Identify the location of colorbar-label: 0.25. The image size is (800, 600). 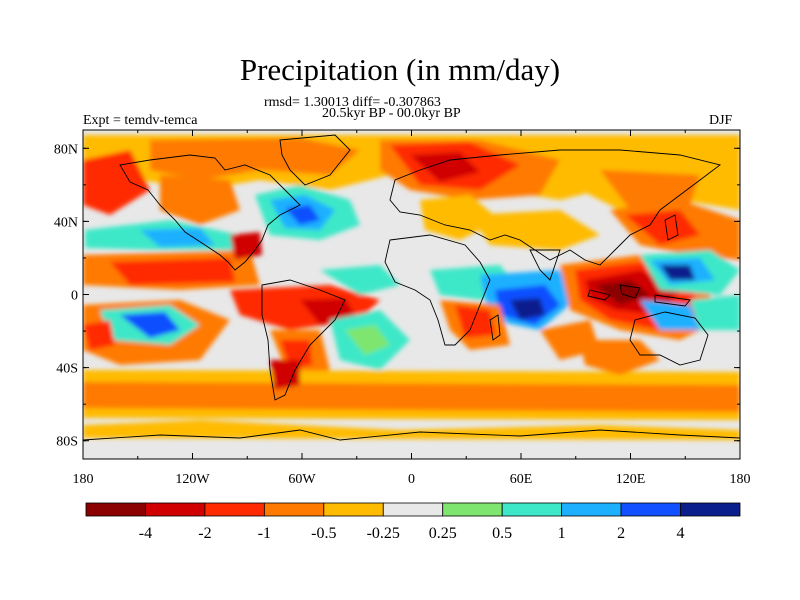
(443, 533).